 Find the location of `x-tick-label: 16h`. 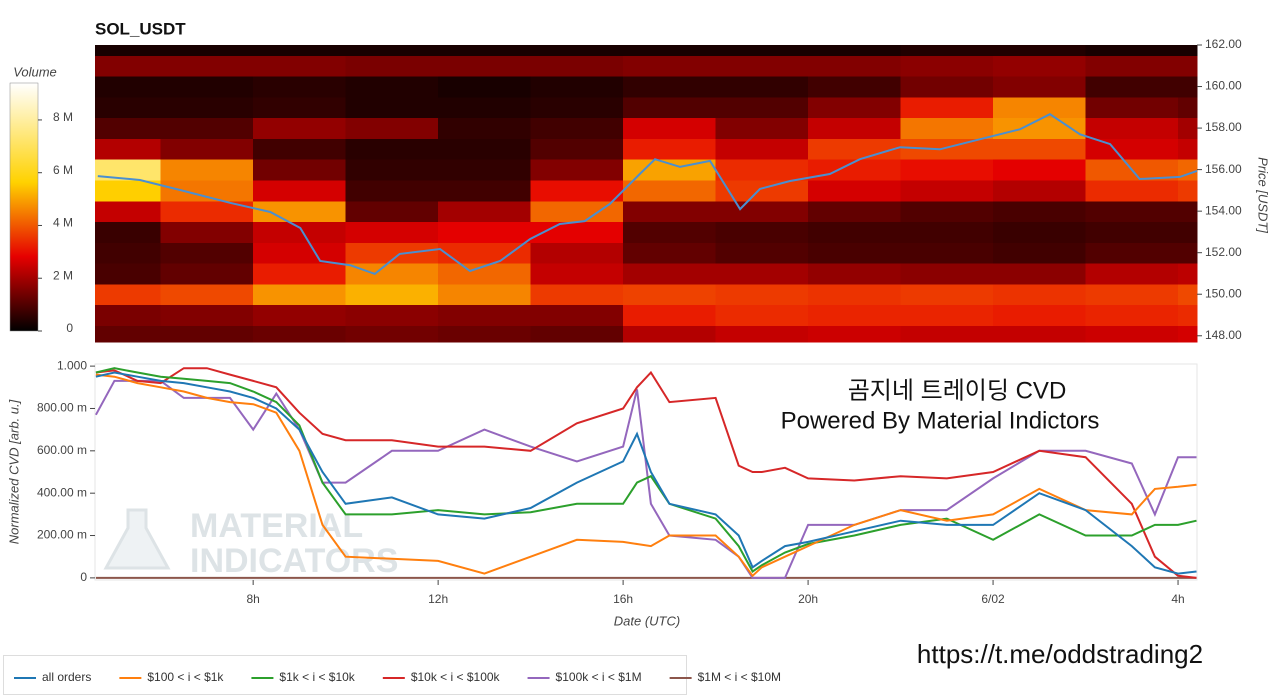

x-tick-label: 16h is located at coordinates (623, 599).